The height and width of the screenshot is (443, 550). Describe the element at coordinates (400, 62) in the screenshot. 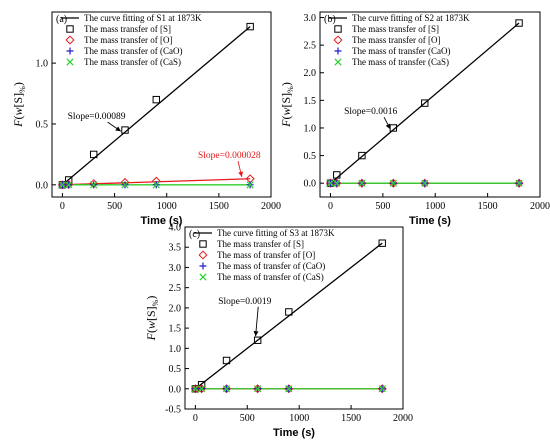

I see `legend-entry: The mass of transfer (CaS)` at that location.